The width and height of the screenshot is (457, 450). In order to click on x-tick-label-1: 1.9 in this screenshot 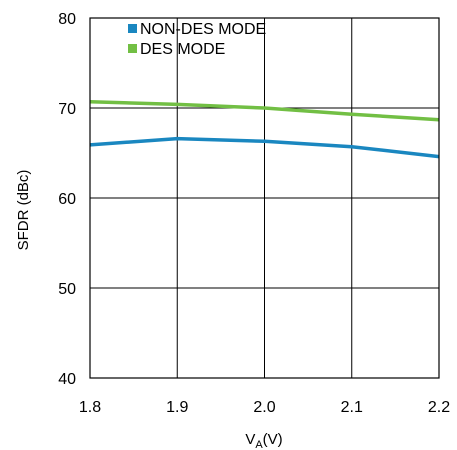, I will do `click(177, 407)`.